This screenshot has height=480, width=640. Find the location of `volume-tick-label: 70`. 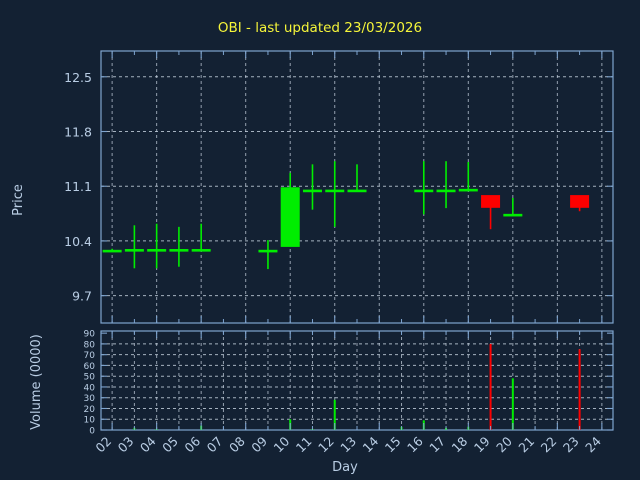

volume-tick-label: 70 is located at coordinates (90, 356).